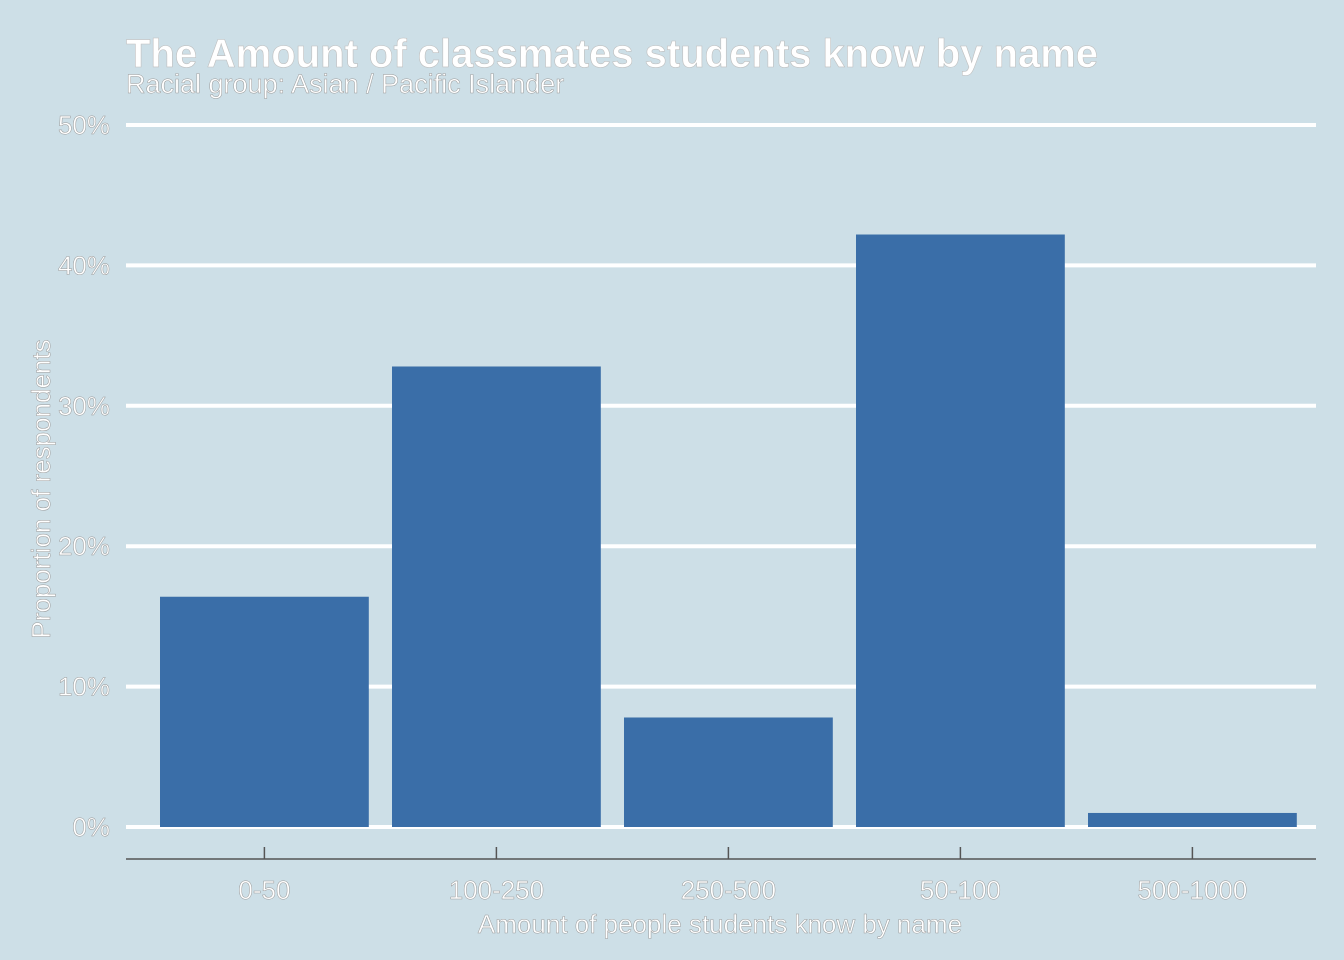 The image size is (1344, 960). Describe the element at coordinates (728, 890) in the screenshot. I see `x-tick-label: 250-500` at that location.